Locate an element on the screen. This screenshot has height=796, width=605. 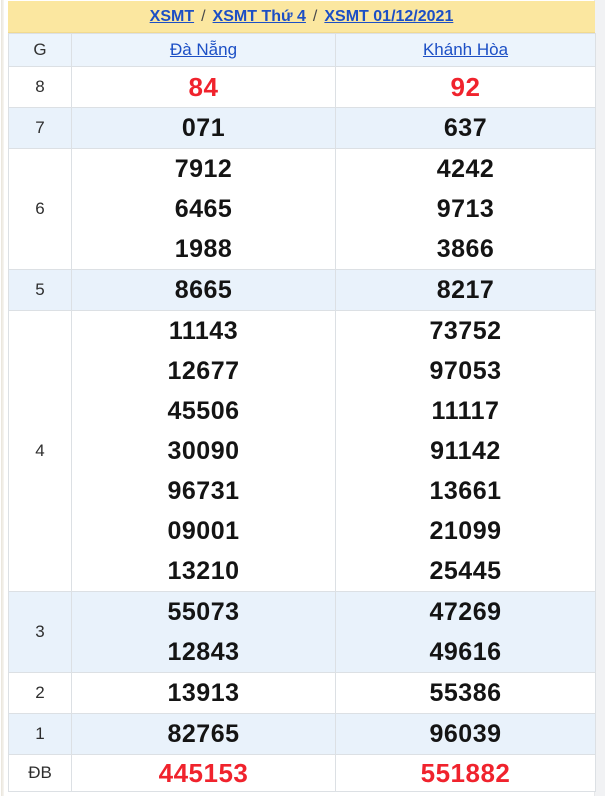
province-link-khanh-hoa: Khánh Hòa is located at coordinates (465, 49).